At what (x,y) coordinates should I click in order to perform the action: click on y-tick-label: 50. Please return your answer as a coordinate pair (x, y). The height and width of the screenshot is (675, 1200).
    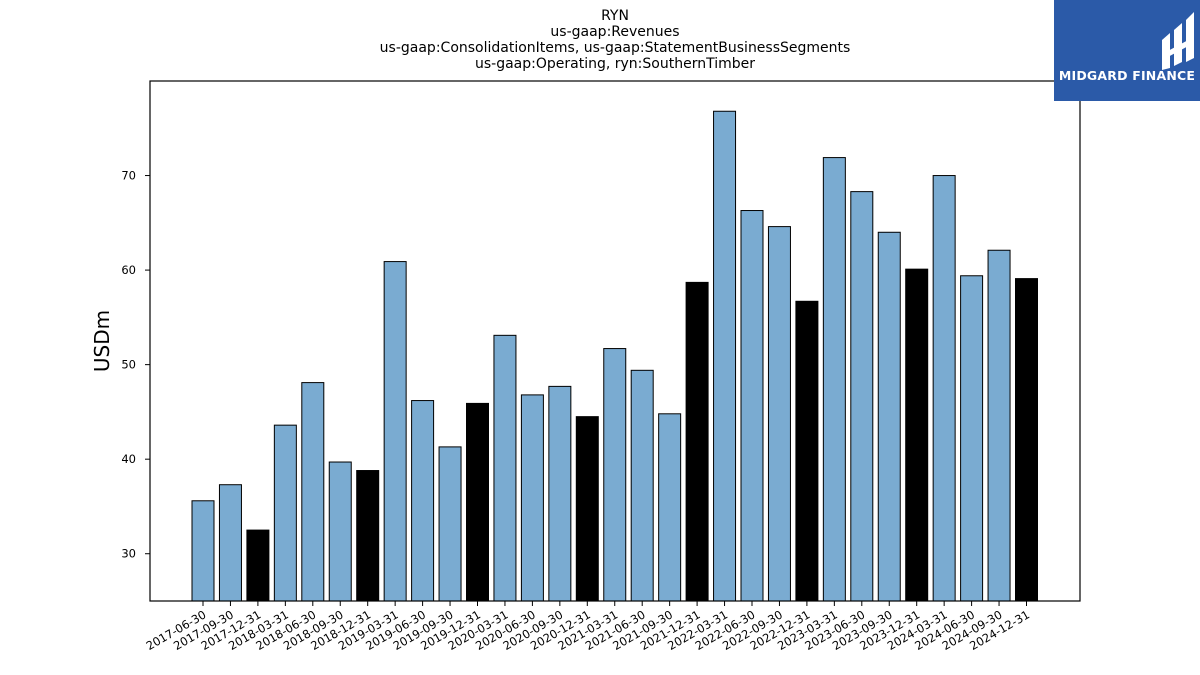
    Looking at the image, I should click on (128, 365).